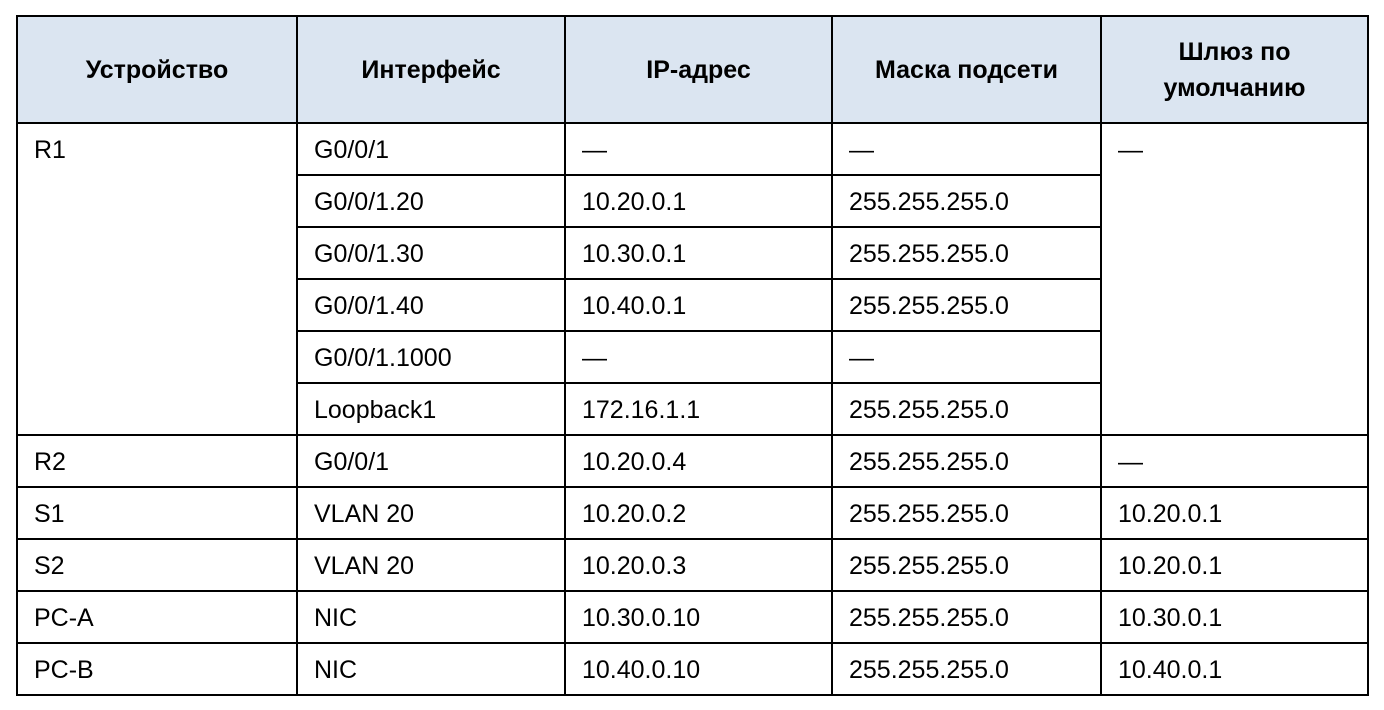 The width and height of the screenshot is (1384, 710). What do you see at coordinates (698, 617) in the screenshot?
I see `cell-ip: 10.30.0.10` at bounding box center [698, 617].